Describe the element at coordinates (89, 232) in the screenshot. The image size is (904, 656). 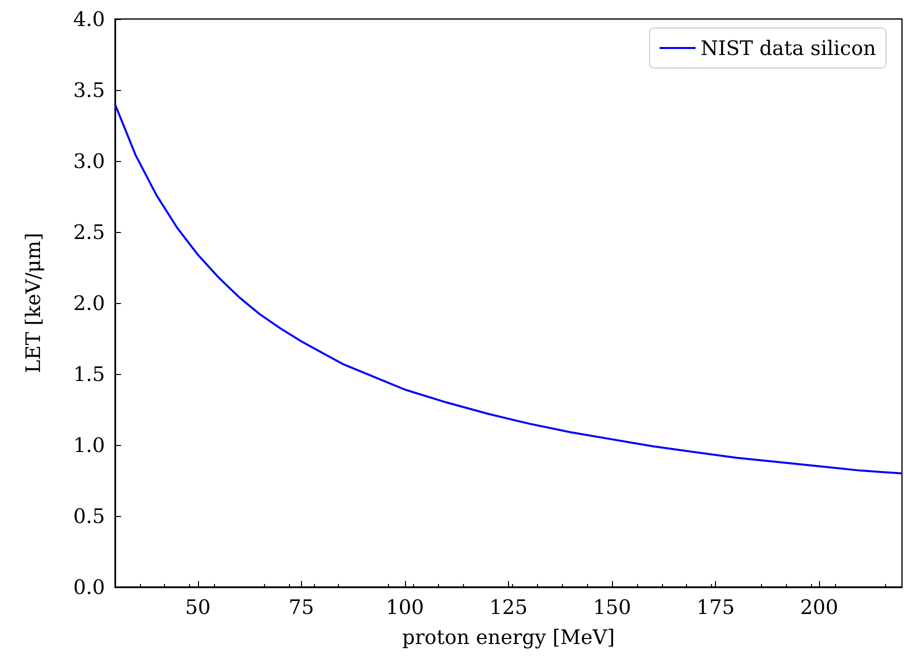
I see `y-tick-label: 2.5` at that location.